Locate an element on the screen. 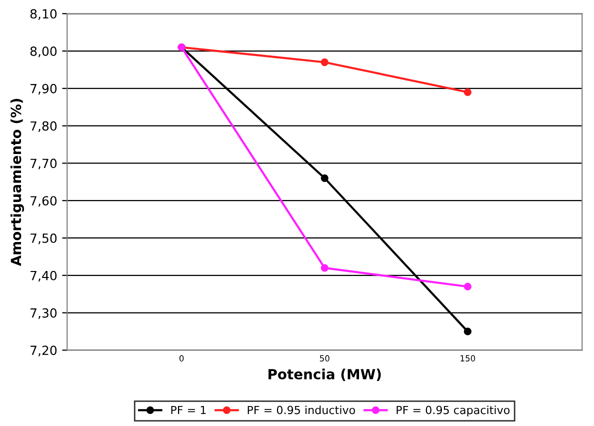 This screenshot has width=594, height=426. y-tick-label: 7,70 is located at coordinates (43, 164).